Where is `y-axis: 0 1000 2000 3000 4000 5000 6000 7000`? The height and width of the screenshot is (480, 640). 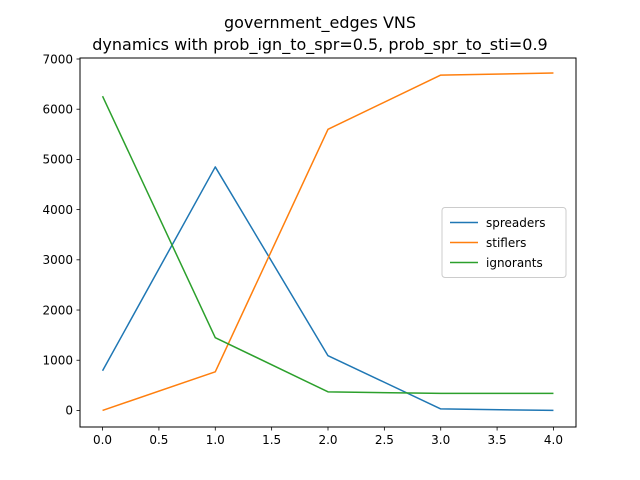
y-axis: 0 1000 2000 3000 4000 5000 6000 7000 is located at coordinates (61, 235).